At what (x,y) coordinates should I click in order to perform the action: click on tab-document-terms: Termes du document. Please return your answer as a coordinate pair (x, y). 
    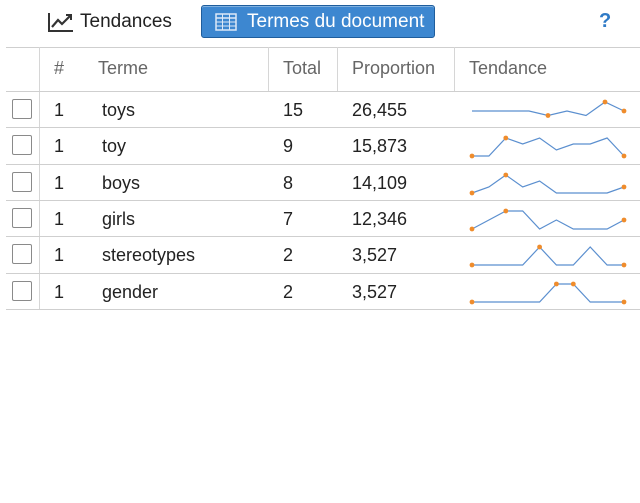
    Looking at the image, I should click on (318, 21).